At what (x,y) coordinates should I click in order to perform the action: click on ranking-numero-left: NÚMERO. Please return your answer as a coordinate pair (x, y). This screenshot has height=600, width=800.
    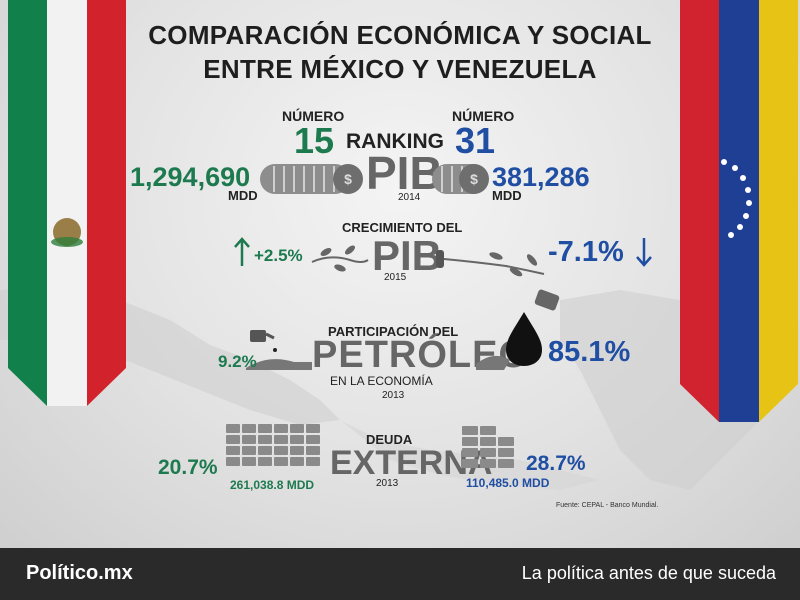
    Looking at the image, I should click on (313, 116).